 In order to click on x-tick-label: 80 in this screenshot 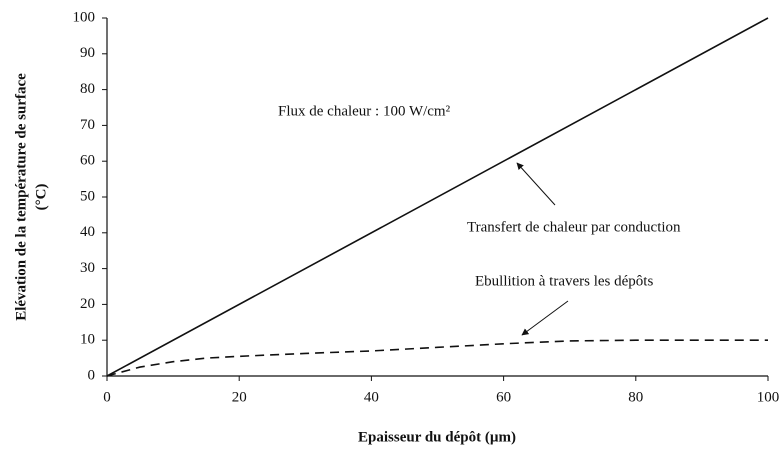, I will do `click(635, 397)`.